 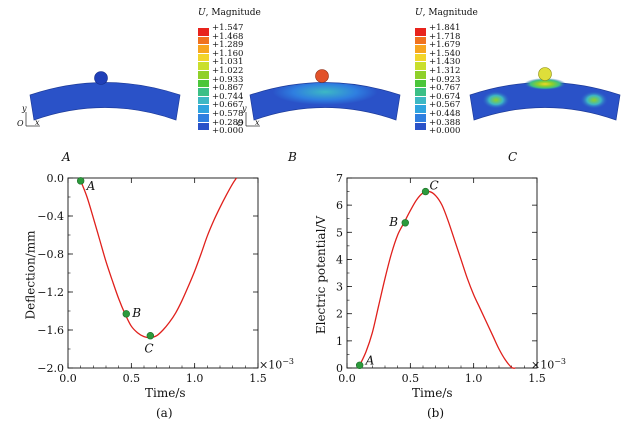 What do you see at coordinates (434, 186) in the screenshot?
I see `chart-b-point-label-c: C` at bounding box center [434, 186].